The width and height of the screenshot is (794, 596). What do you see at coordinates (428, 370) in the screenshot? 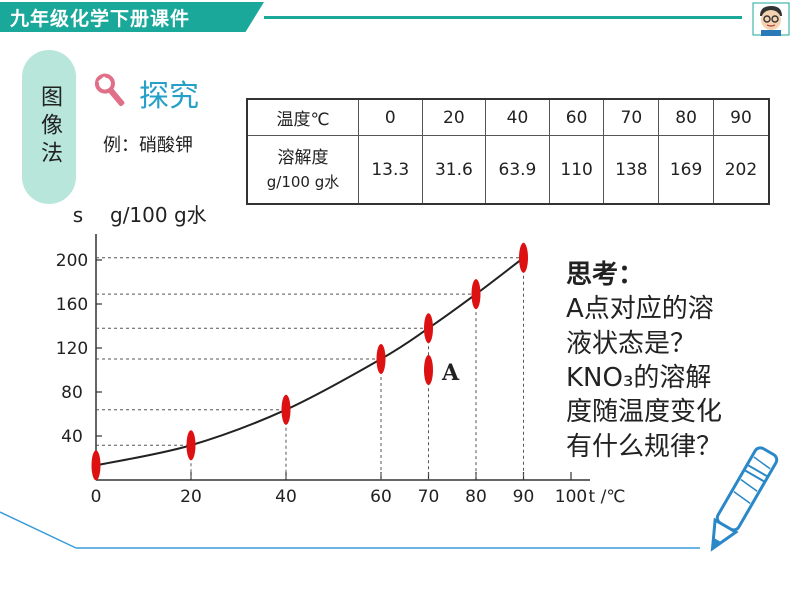
I see `point-a-marker` at bounding box center [428, 370].